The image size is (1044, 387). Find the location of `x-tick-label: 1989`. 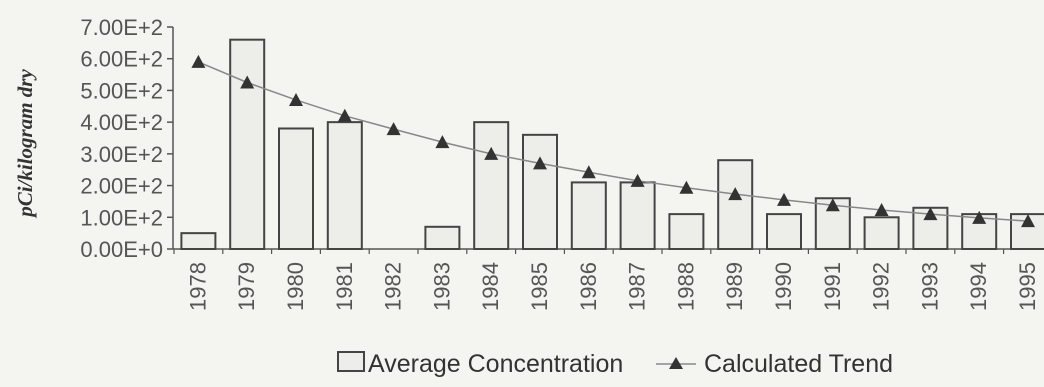

x-tick-label: 1989 is located at coordinates (734, 286).